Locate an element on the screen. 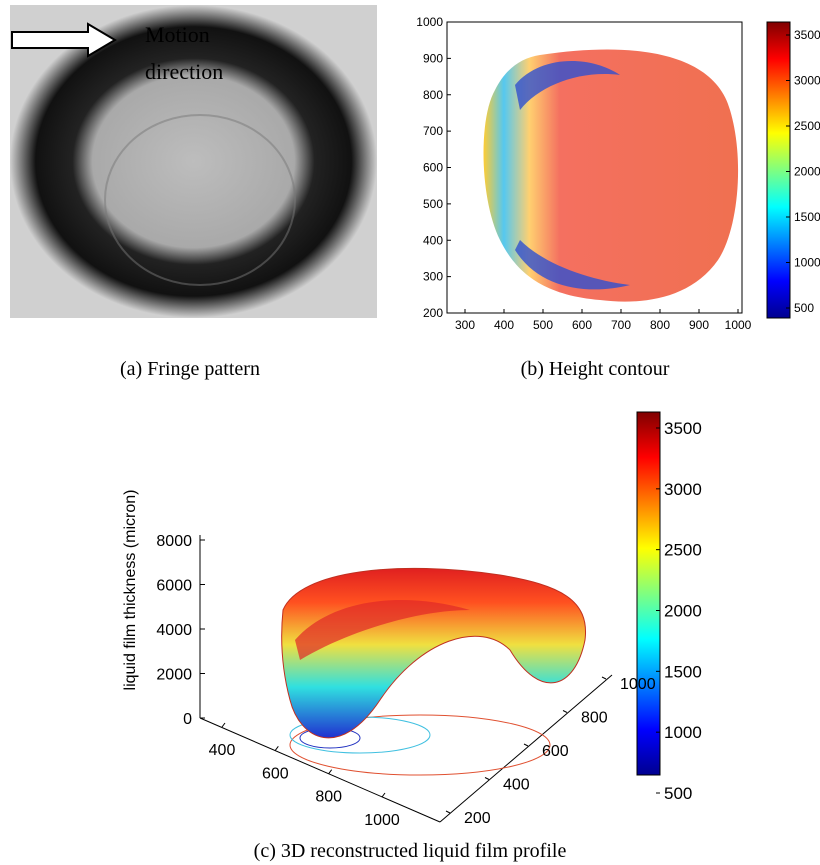  z-tick-label: 4000 is located at coordinates (174, 630).